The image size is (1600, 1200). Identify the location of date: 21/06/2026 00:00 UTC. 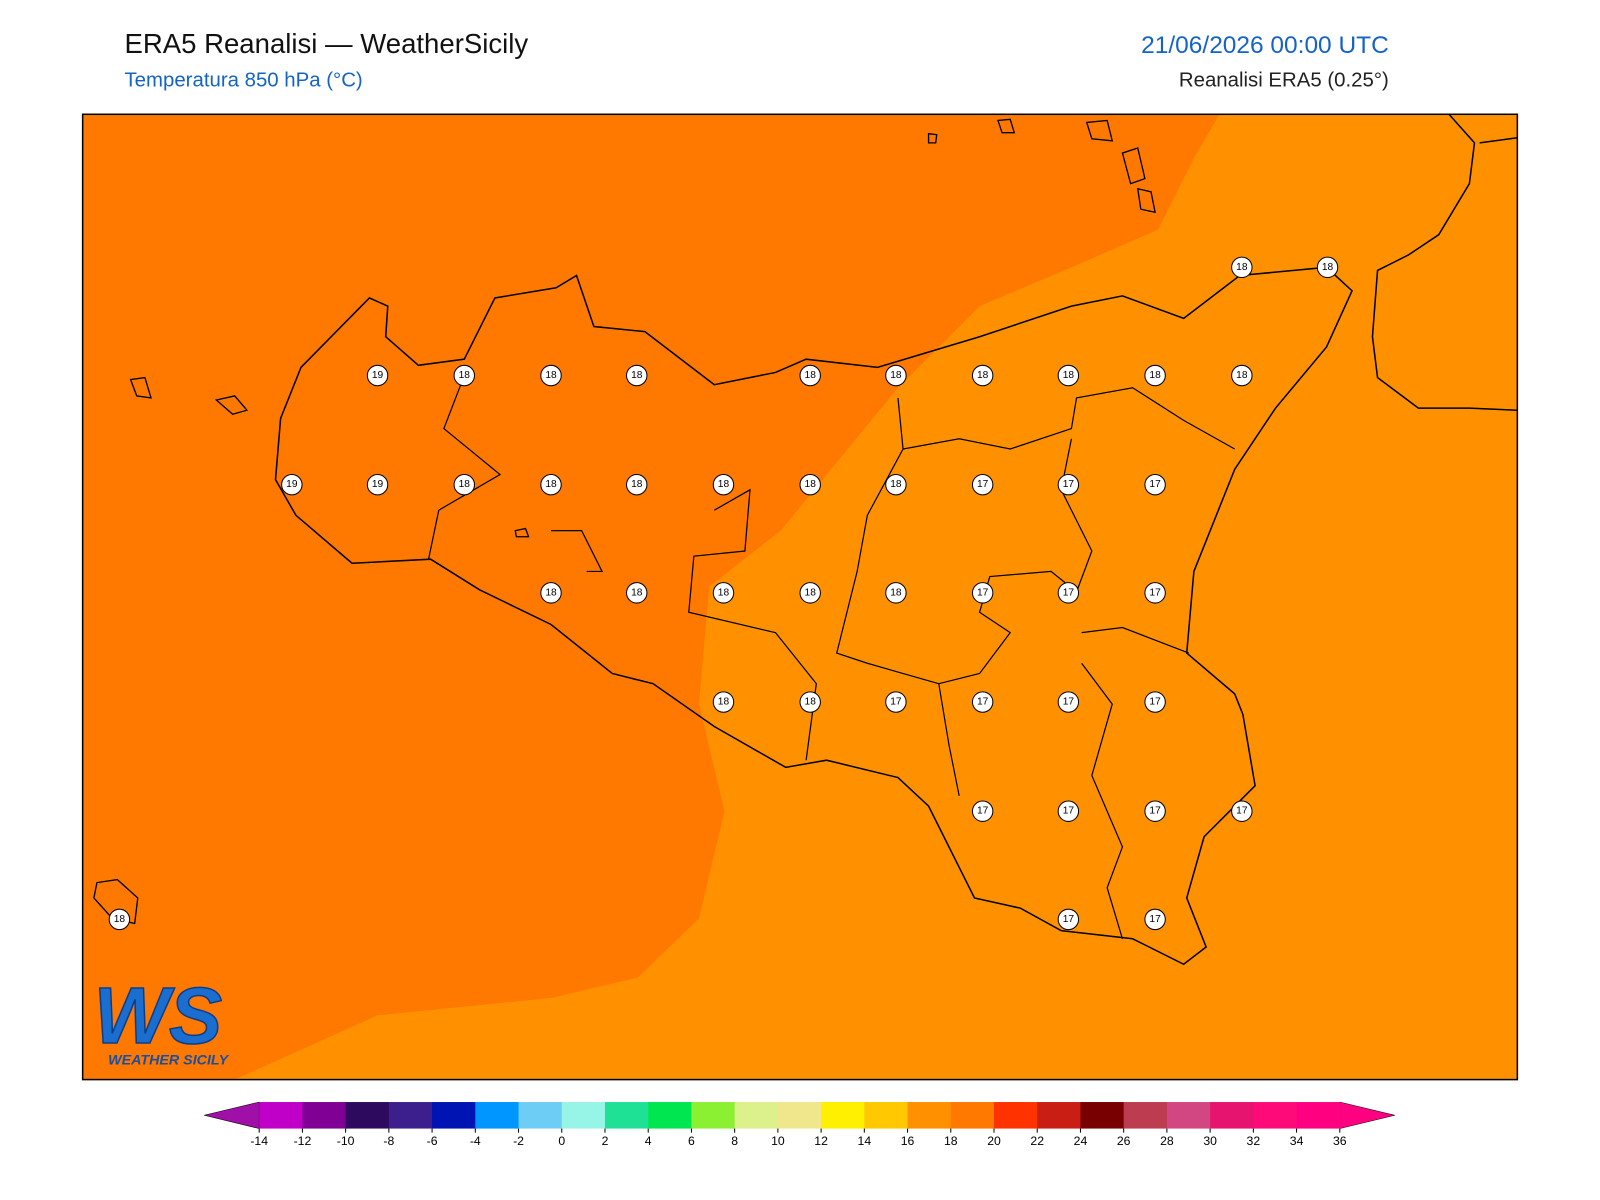
(1265, 45).